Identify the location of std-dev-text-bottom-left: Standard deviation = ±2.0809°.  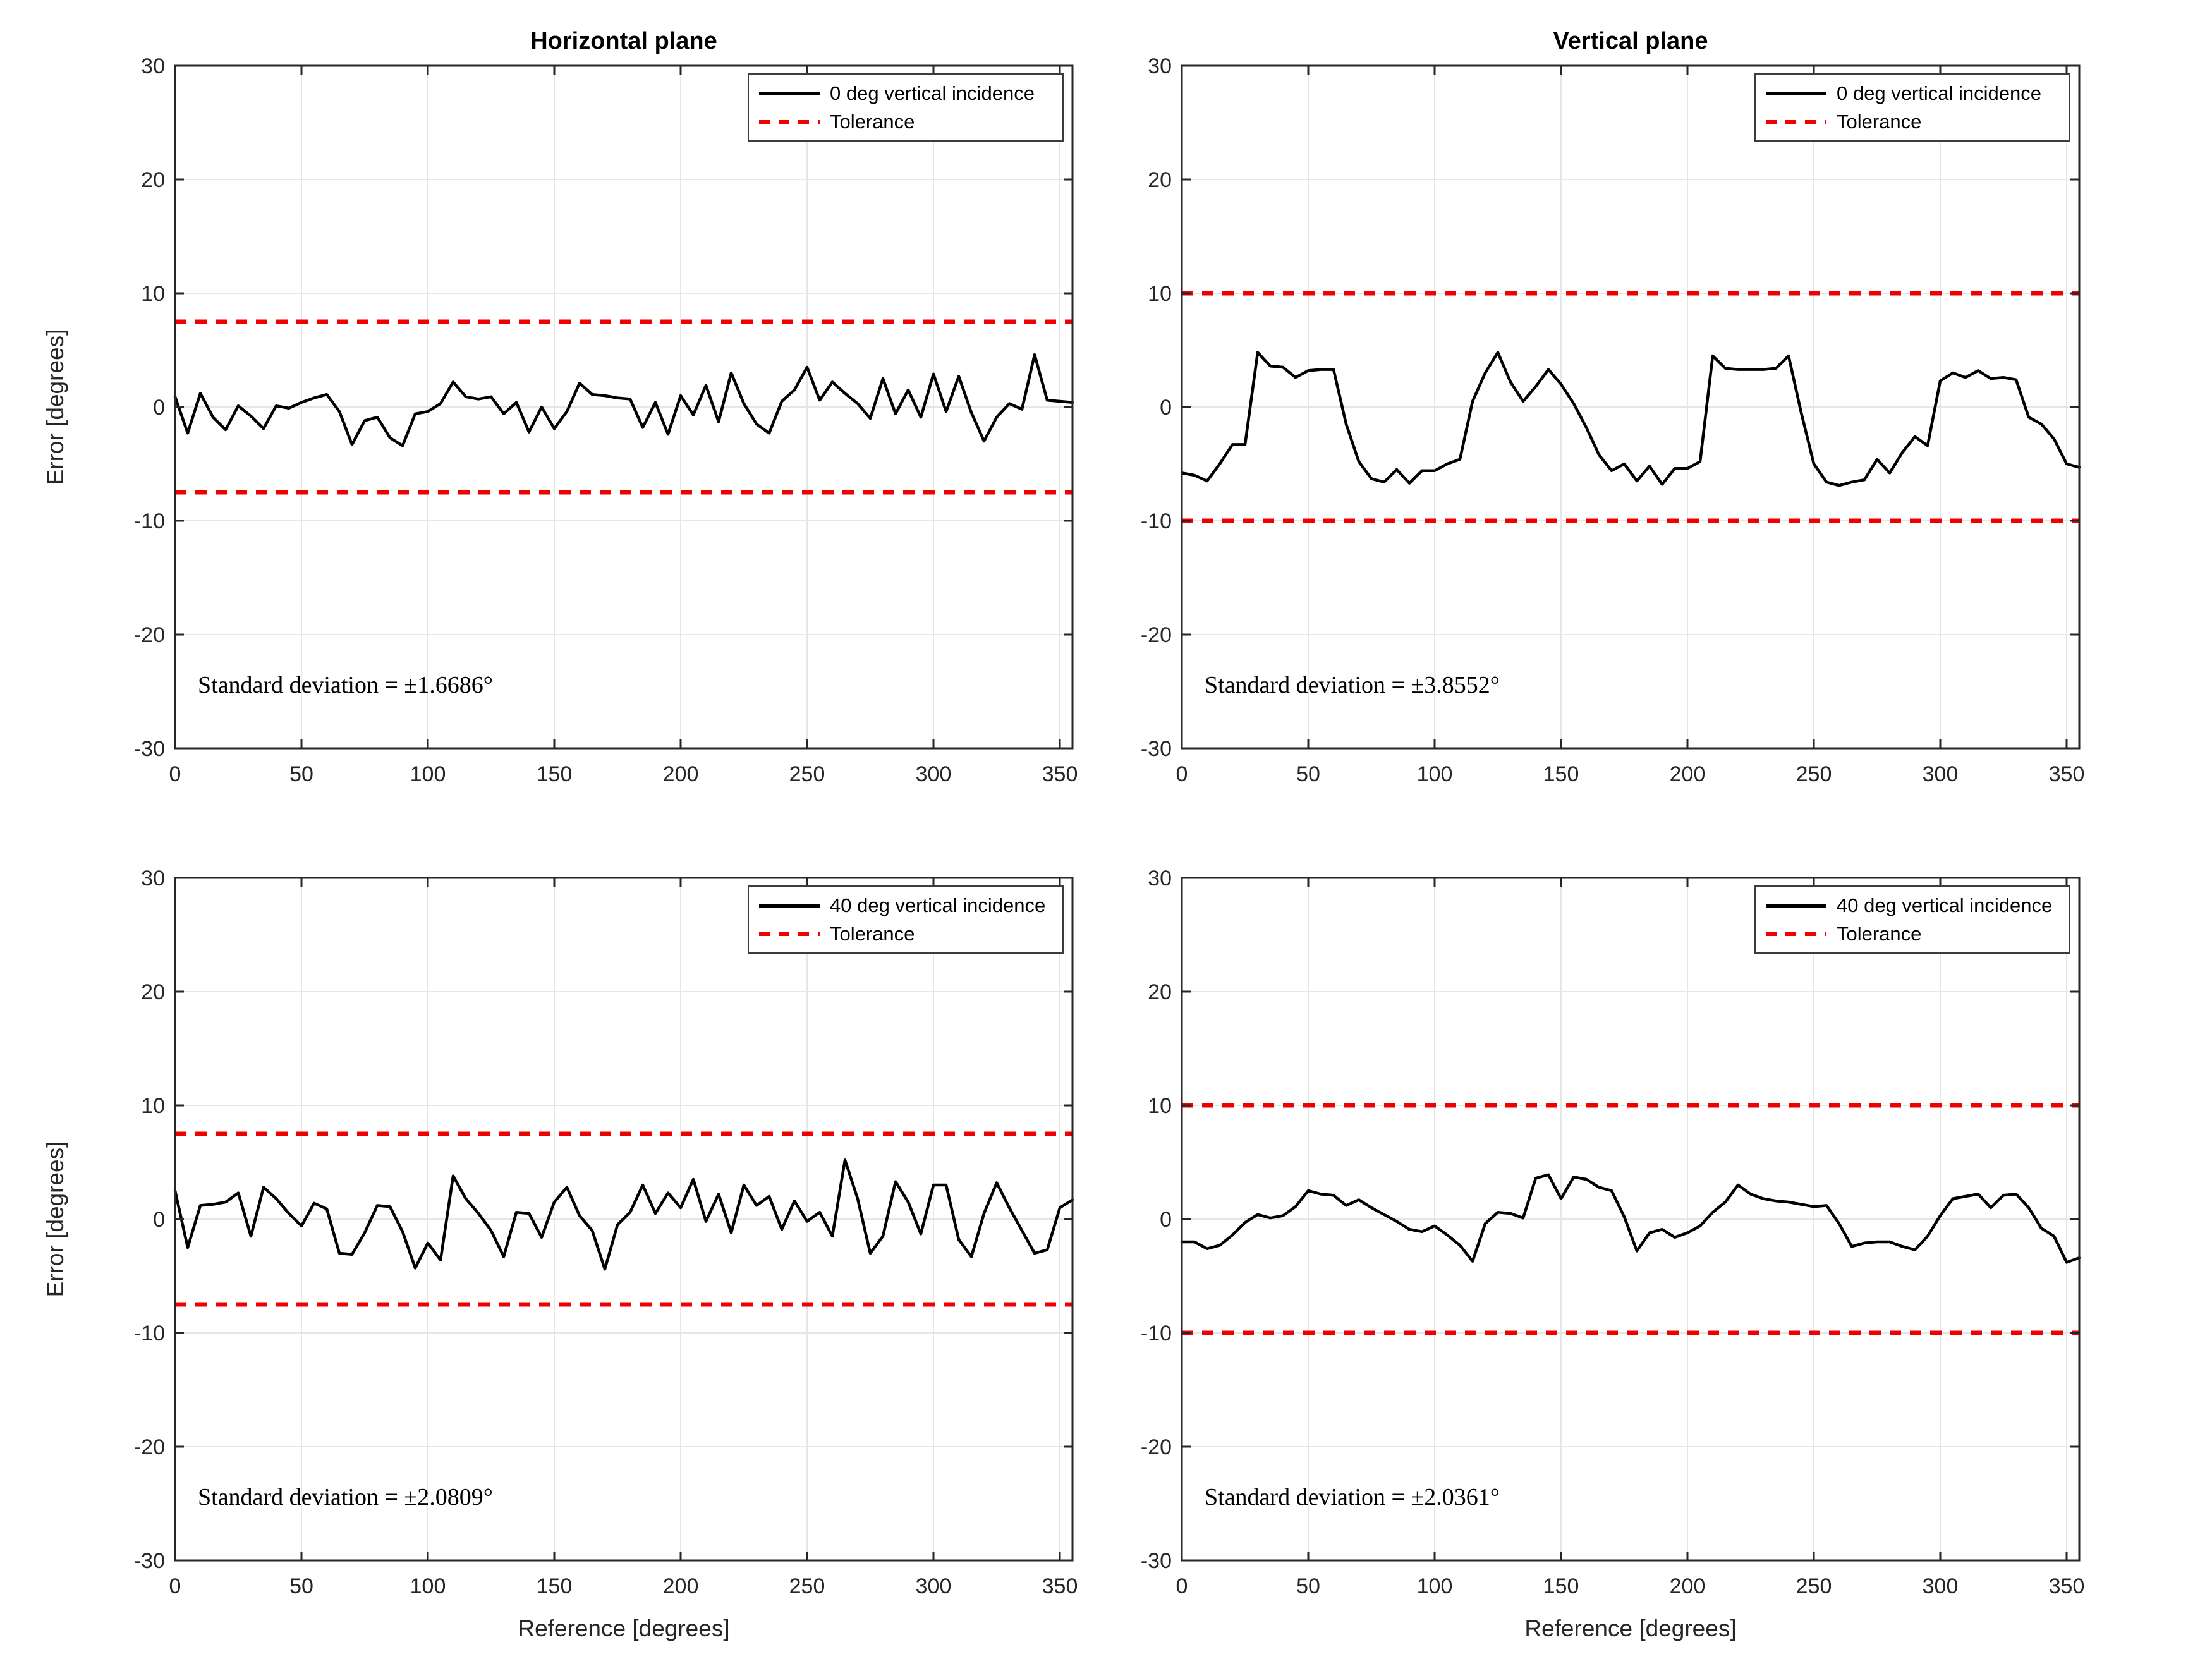
(345, 1497).